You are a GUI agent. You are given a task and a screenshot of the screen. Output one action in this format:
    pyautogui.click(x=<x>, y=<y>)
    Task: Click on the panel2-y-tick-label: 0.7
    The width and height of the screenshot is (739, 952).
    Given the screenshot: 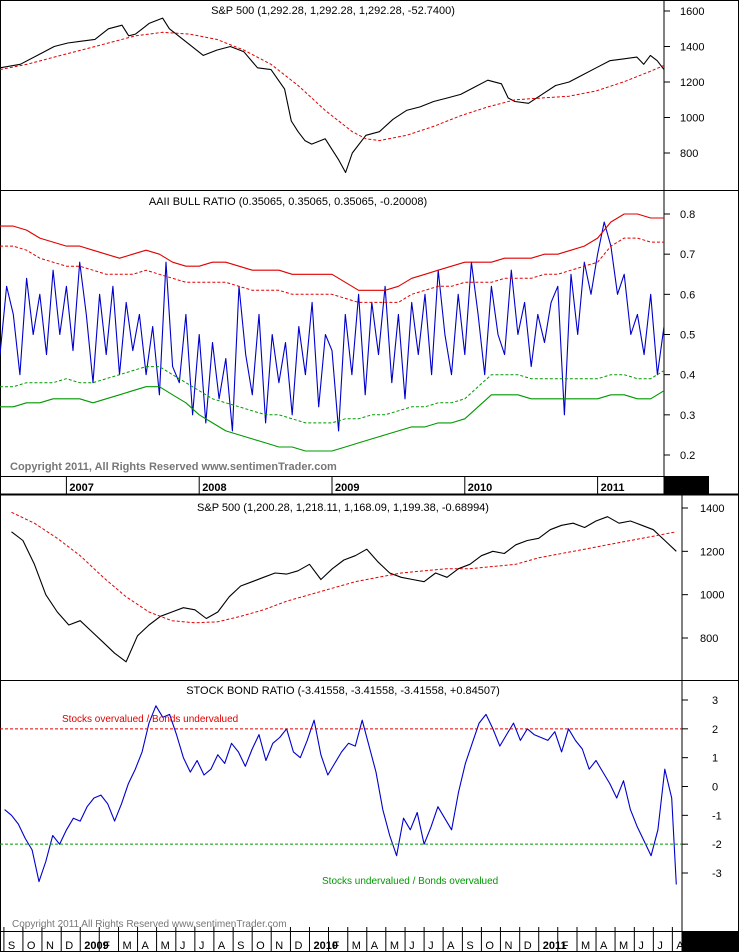 What is the action you would take?
    pyautogui.click(x=687, y=255)
    